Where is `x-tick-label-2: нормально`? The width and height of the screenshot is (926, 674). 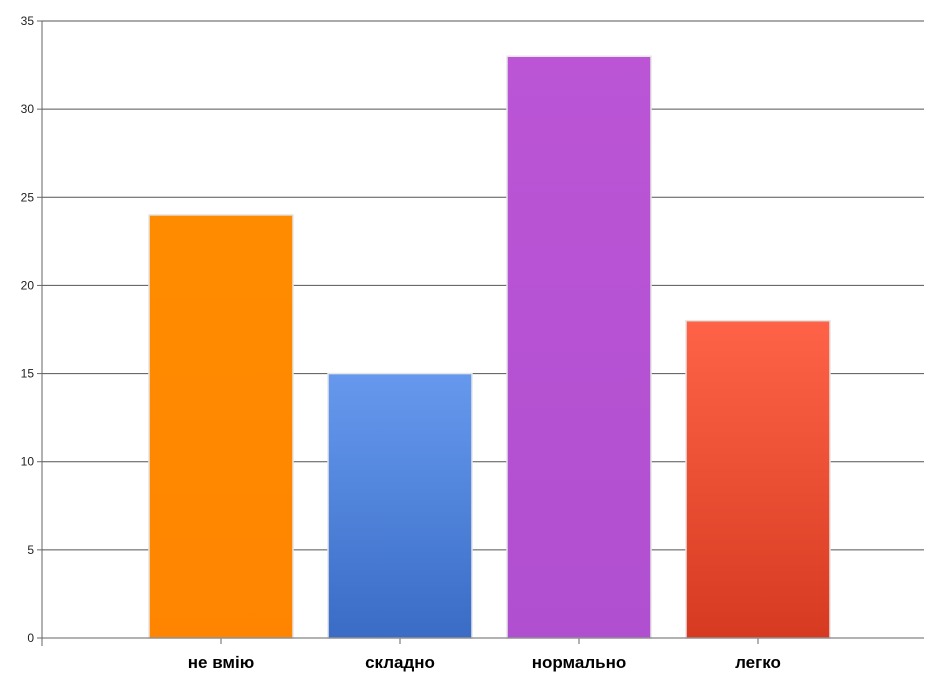
x-tick-label-2: нормально is located at coordinates (579, 662).